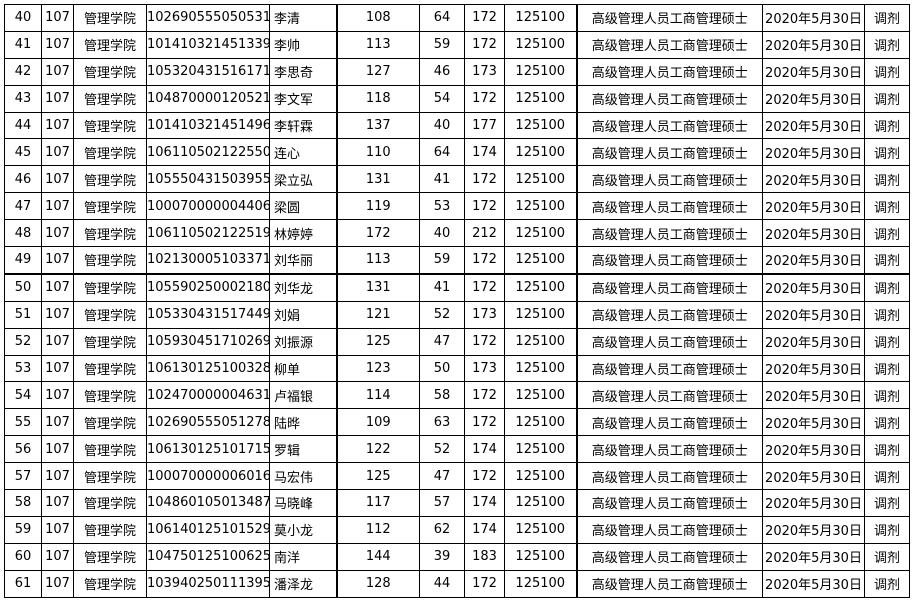  I want to click on score-1-cell: 121, so click(377, 314).